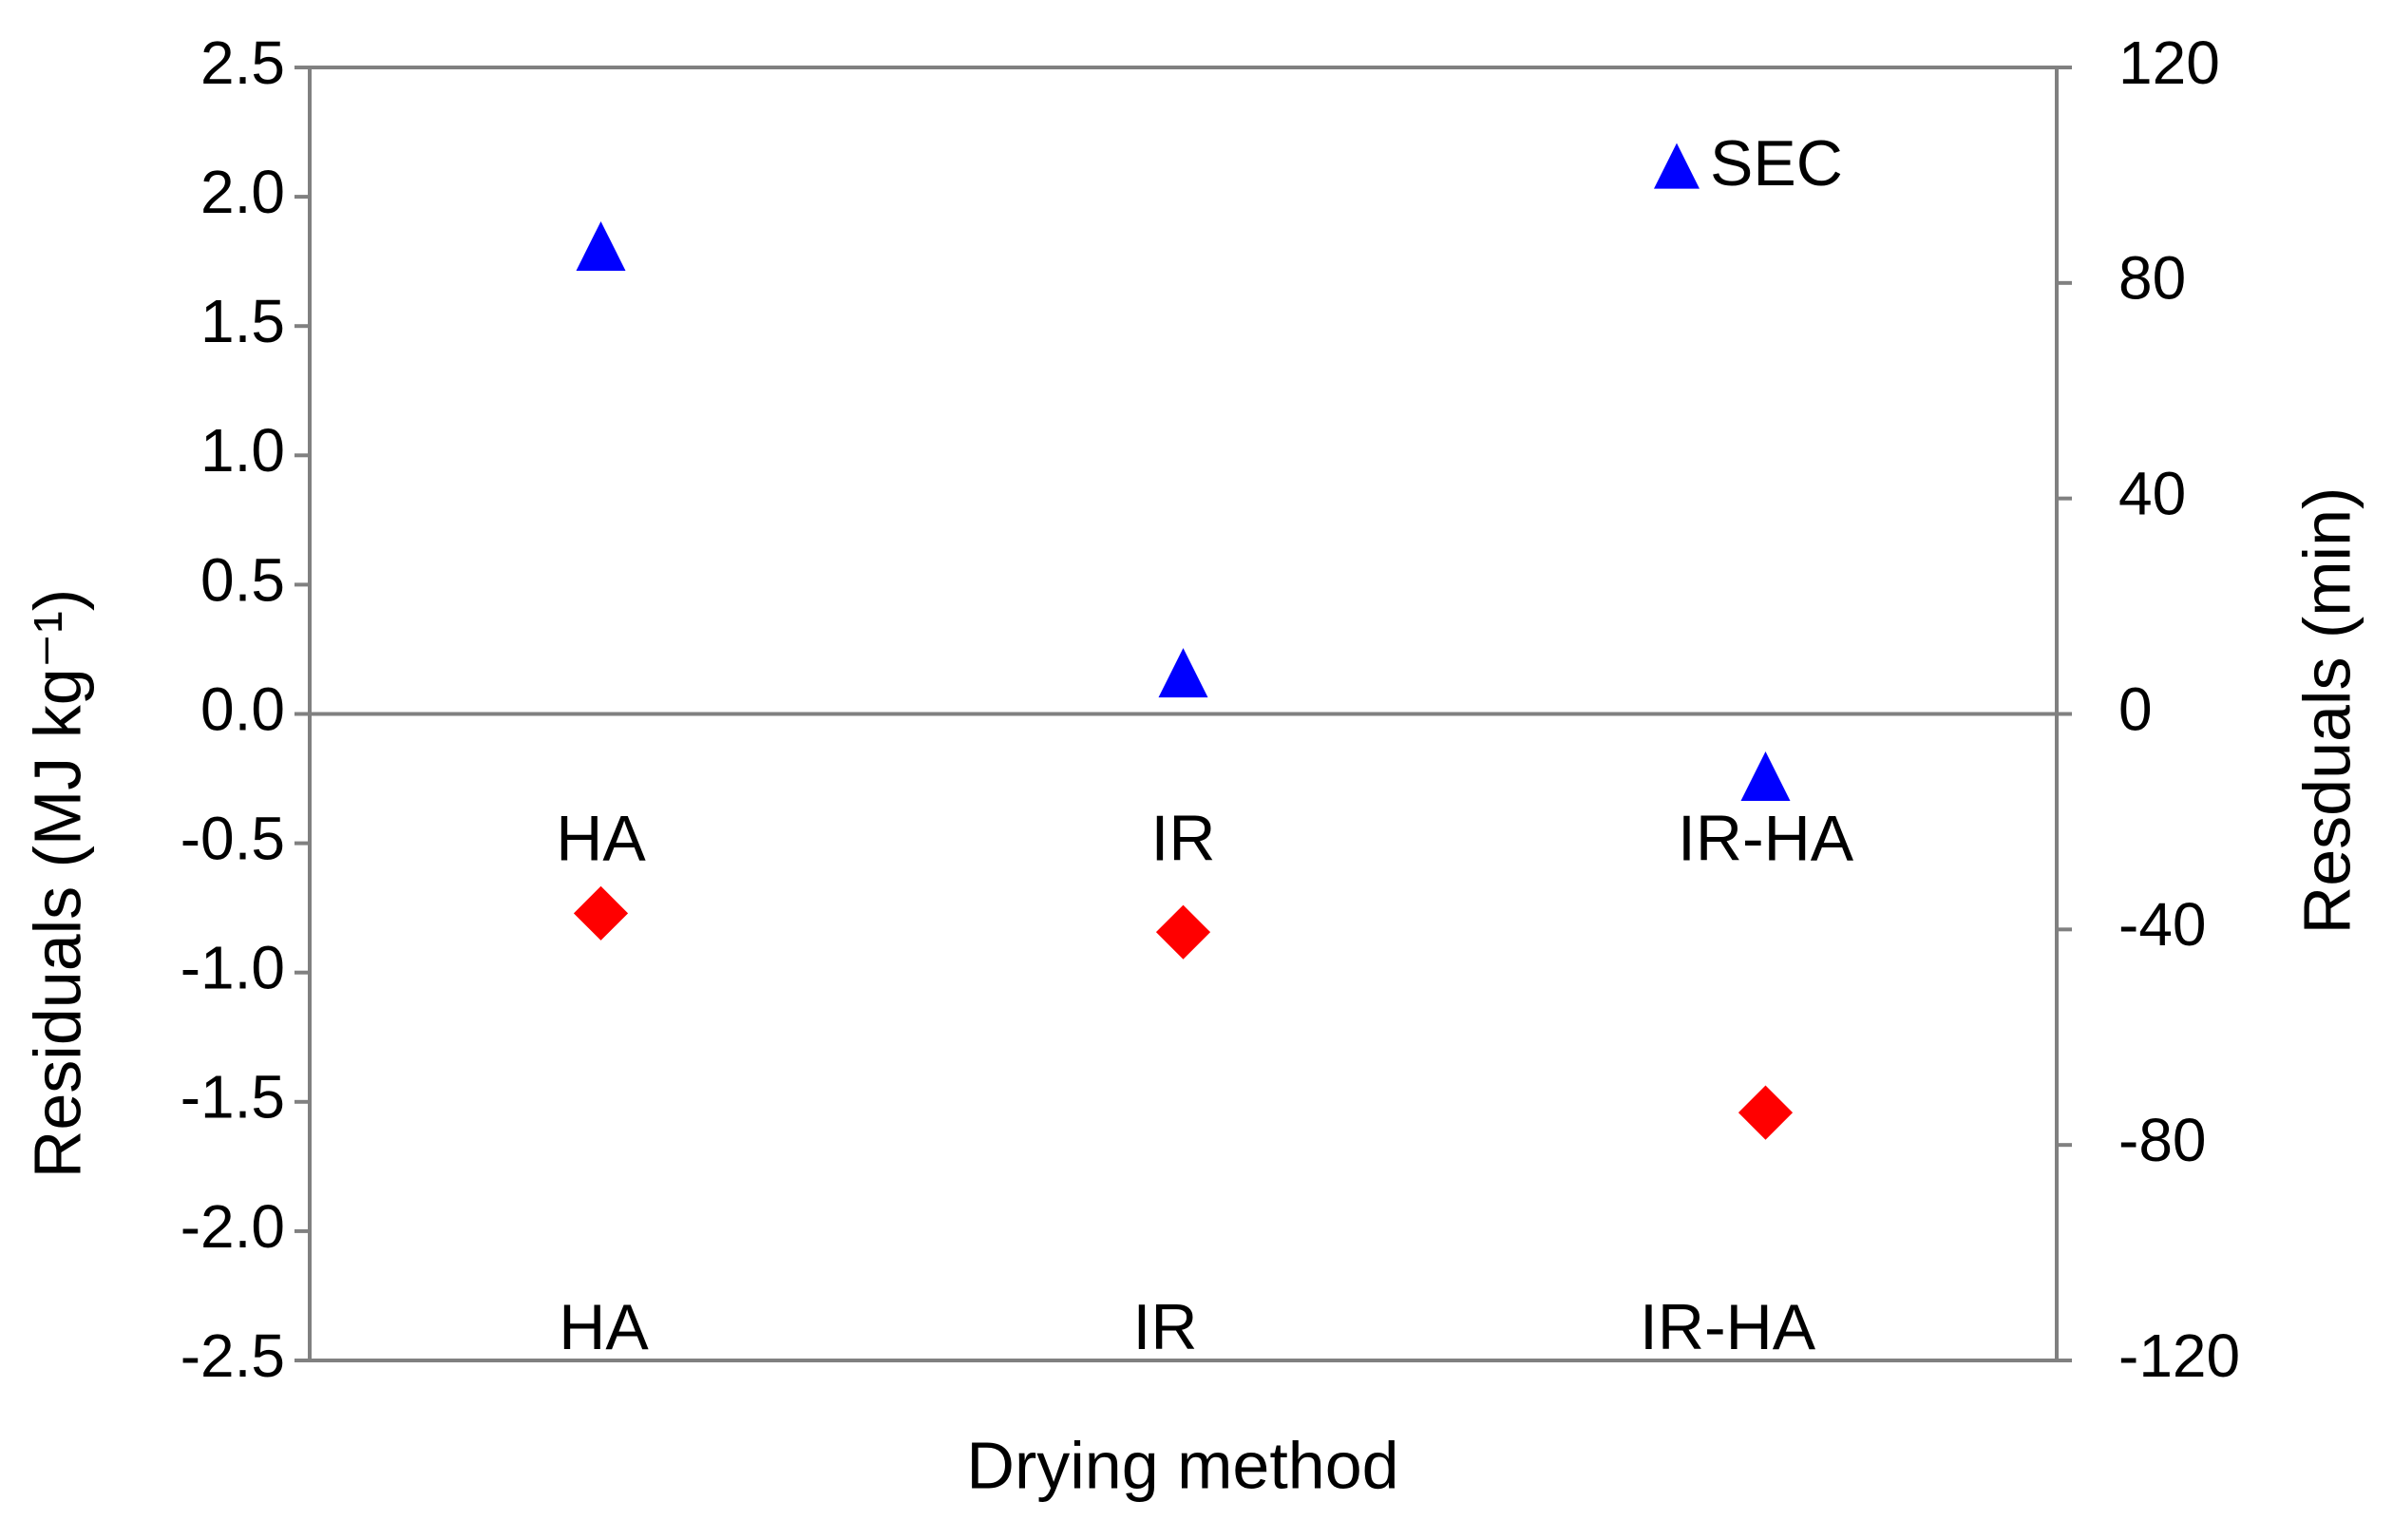 Image resolution: width=2393 pixels, height=1540 pixels. I want to click on y-tick-label: 2.0, so click(242, 192).